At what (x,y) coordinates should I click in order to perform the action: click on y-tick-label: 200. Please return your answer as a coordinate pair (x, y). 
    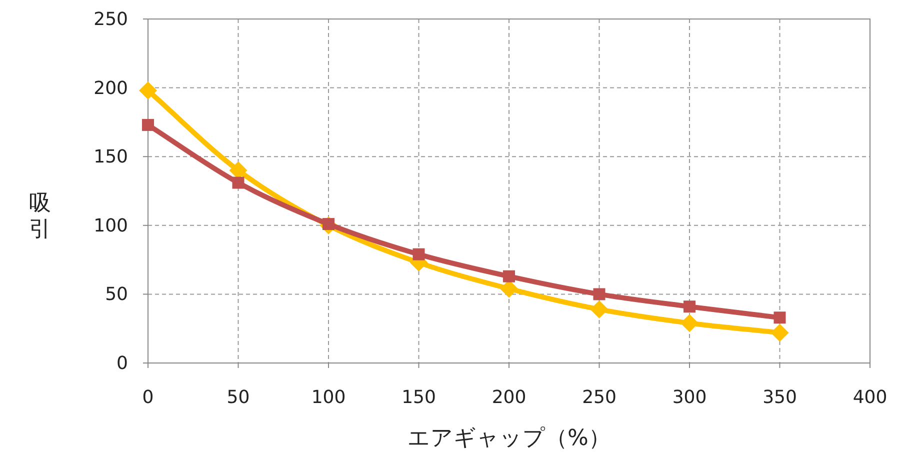
    Looking at the image, I should click on (111, 88).